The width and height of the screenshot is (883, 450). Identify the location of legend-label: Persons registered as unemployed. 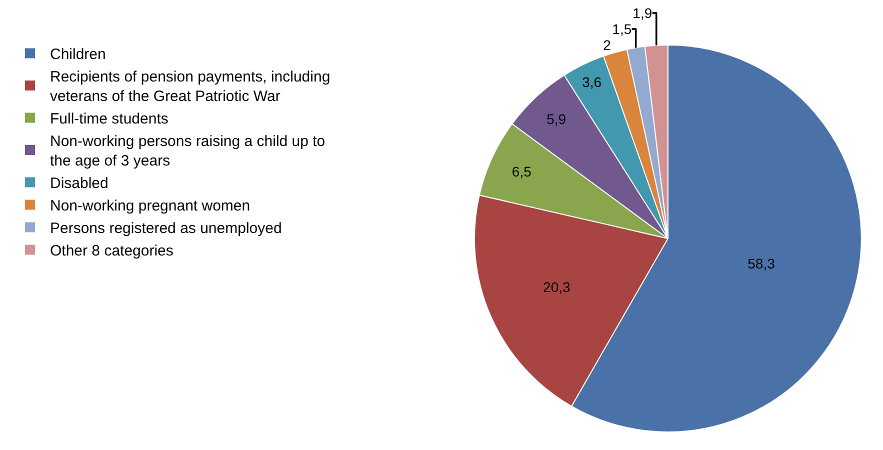
(166, 229).